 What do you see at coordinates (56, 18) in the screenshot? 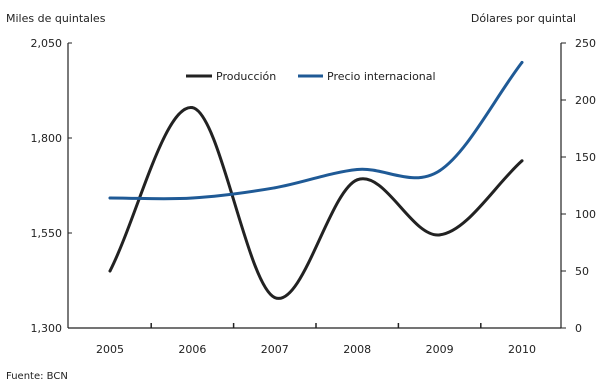
I see `y-left-axis-title: Miles de quintales` at bounding box center [56, 18].